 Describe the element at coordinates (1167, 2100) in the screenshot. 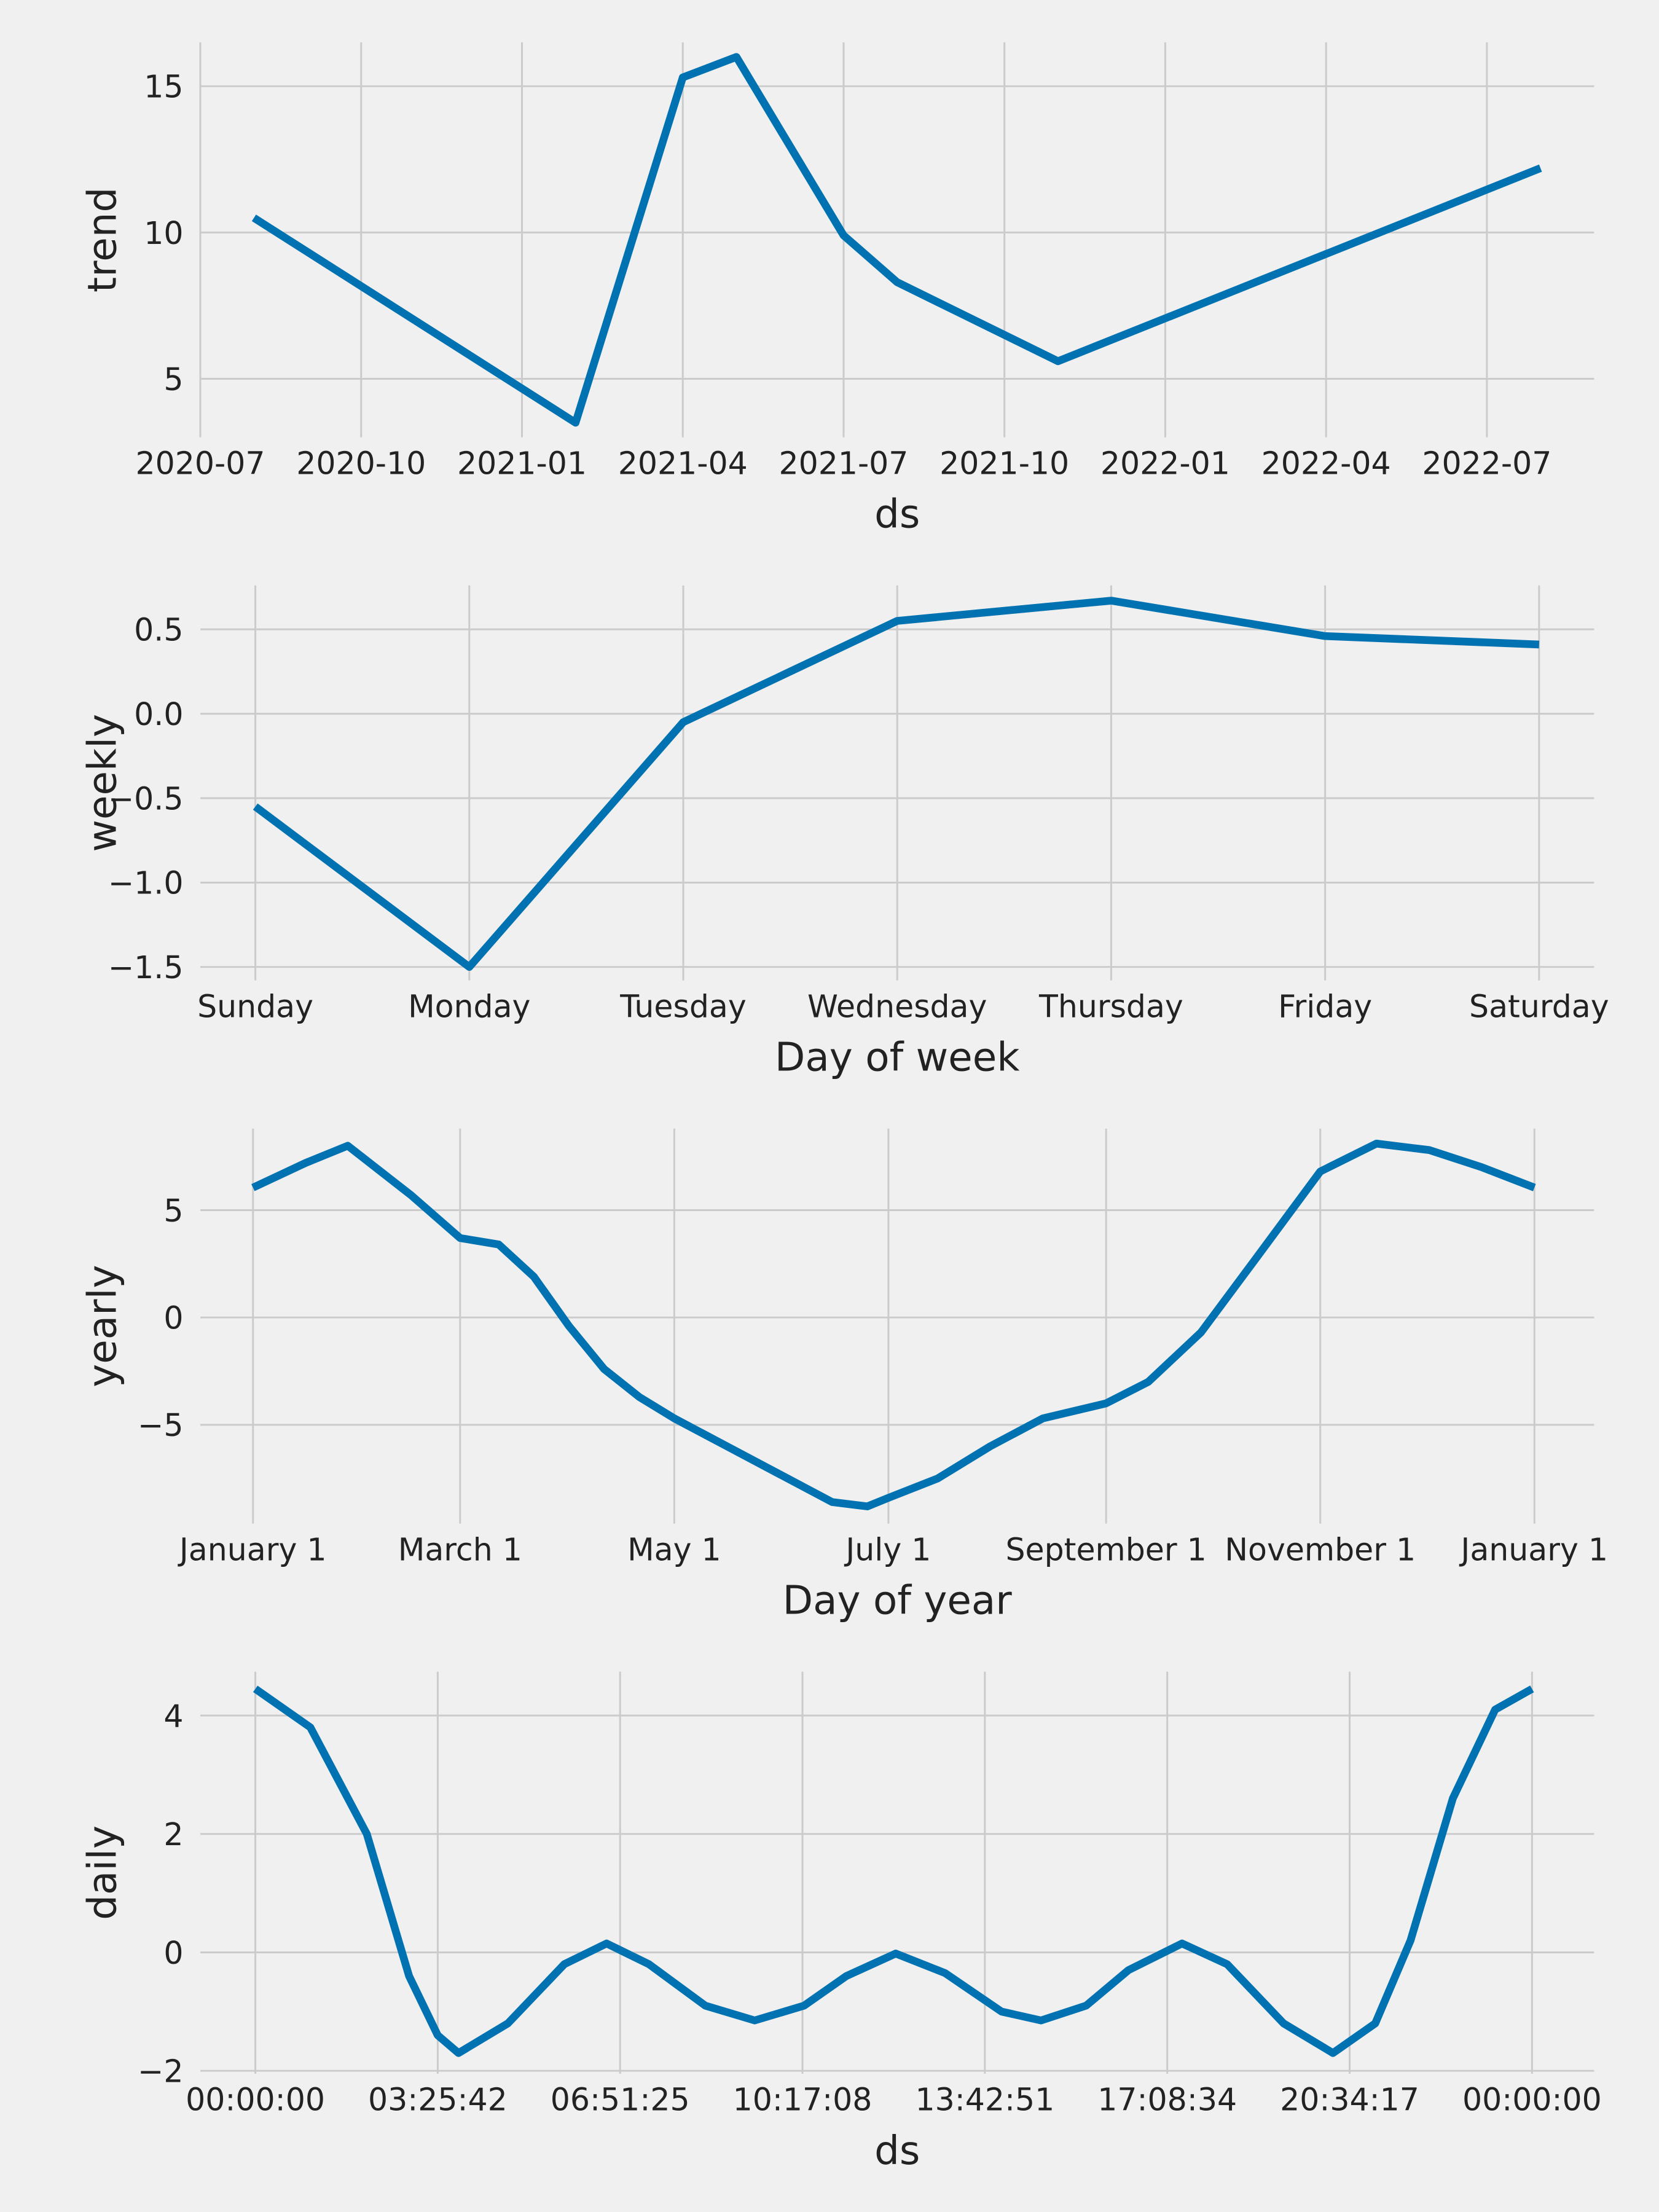

I see `x-tick-label: 17:08:34` at that location.